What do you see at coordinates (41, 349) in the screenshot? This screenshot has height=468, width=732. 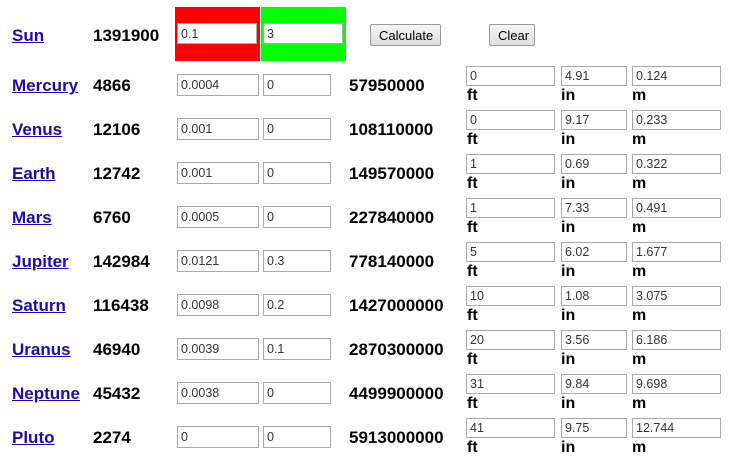 I see `planet-link: Uranus` at bounding box center [41, 349].